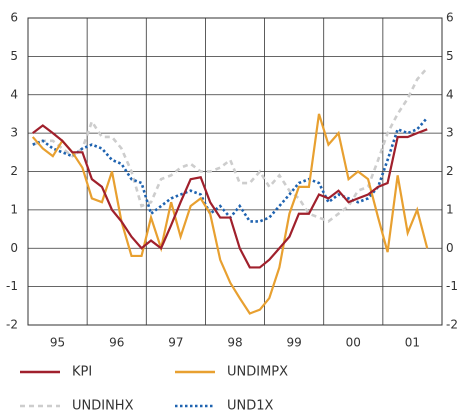 This screenshot has height=412, width=464. I want to click on y2-tick-label: -1, so click(452, 286).